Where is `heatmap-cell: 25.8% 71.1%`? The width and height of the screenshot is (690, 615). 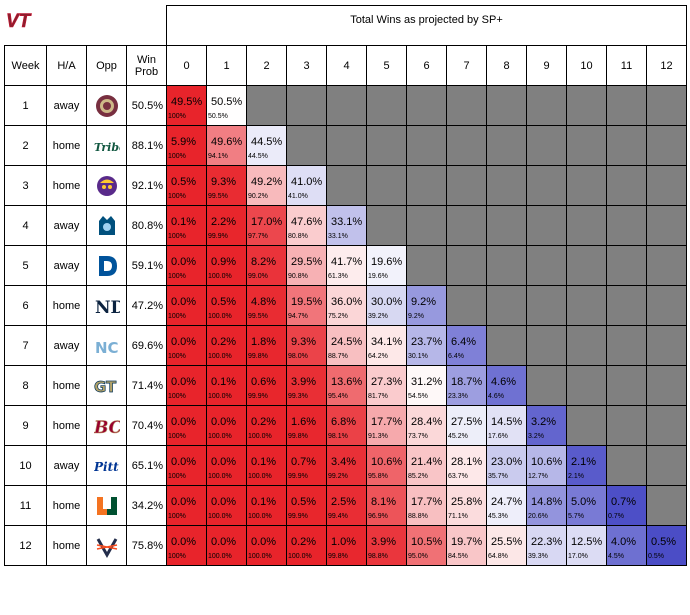 heatmap-cell: 25.8% 71.1% is located at coordinates (466, 505).